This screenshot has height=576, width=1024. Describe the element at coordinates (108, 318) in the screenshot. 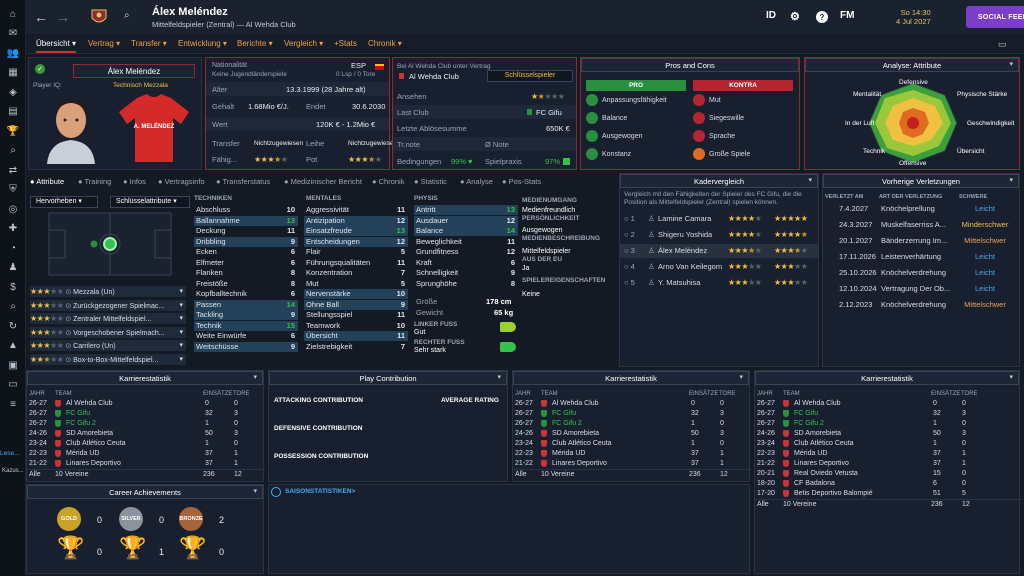

I see `position-item: ★★★★★ ⊙ Zentraler Mittelfeldspiel... ▾` at that location.